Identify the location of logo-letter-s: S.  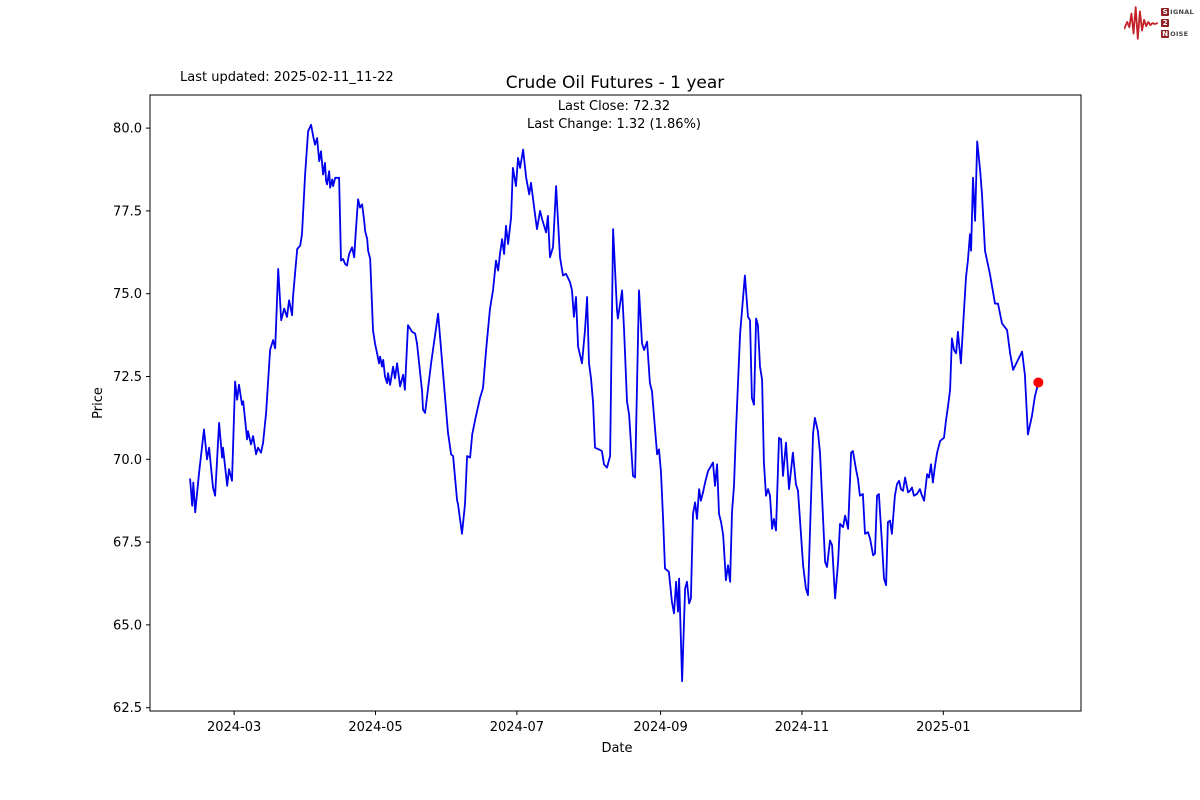
(1165, 12).